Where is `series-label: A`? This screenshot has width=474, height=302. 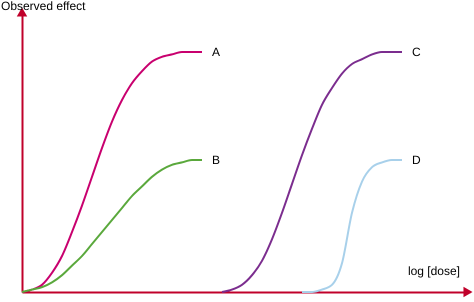 series-label: A is located at coordinates (216, 52).